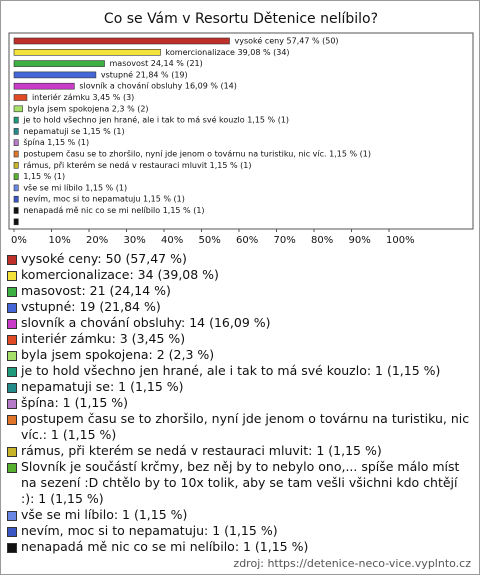  I want to click on x-tick-label: 100%, so click(400, 240).